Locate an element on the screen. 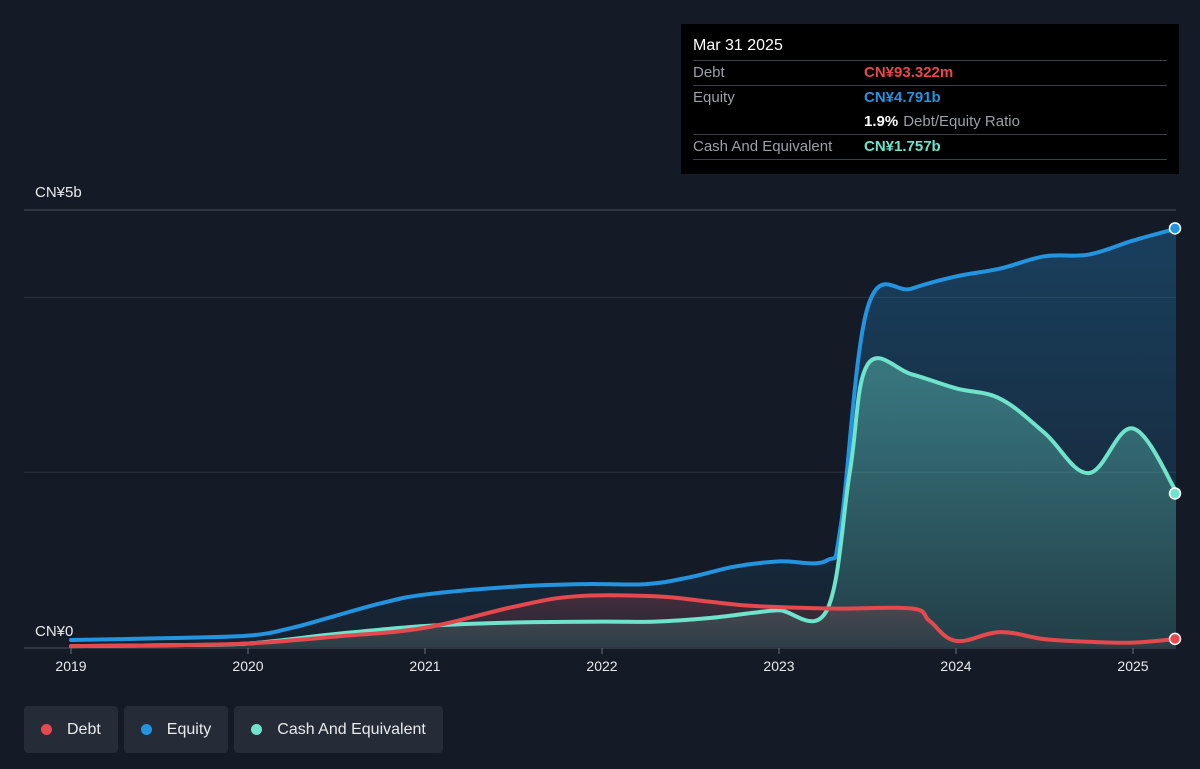 The image size is (1200, 769). x-tick-label: 2023 is located at coordinates (778, 666).